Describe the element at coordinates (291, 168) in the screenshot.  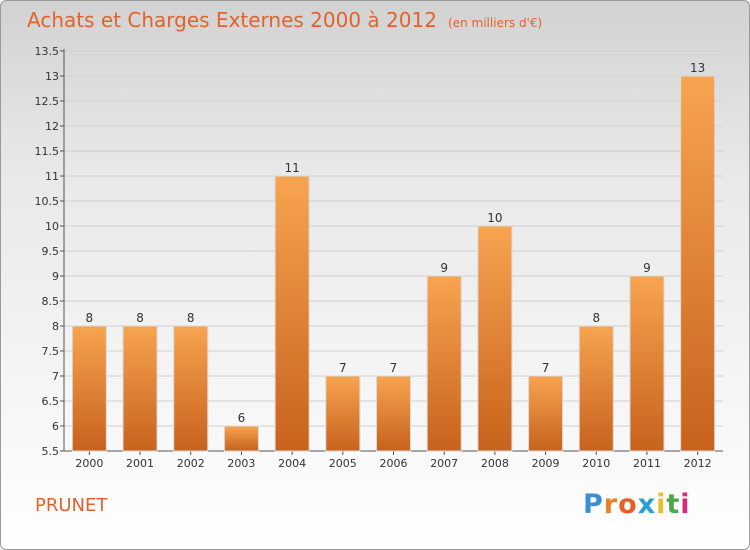
I see `data-label: 11` at that location.